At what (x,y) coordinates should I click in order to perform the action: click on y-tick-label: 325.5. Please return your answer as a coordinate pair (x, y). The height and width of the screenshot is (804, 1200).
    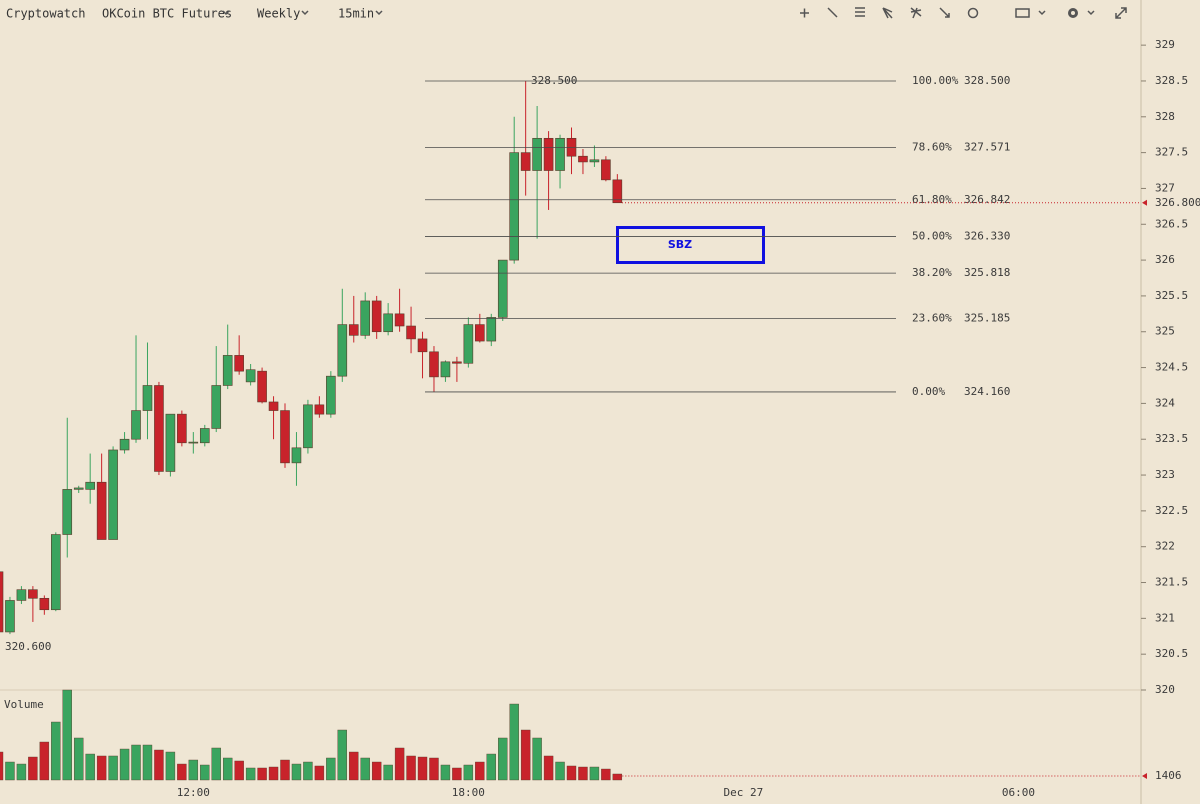
    Looking at the image, I should click on (1171, 295).